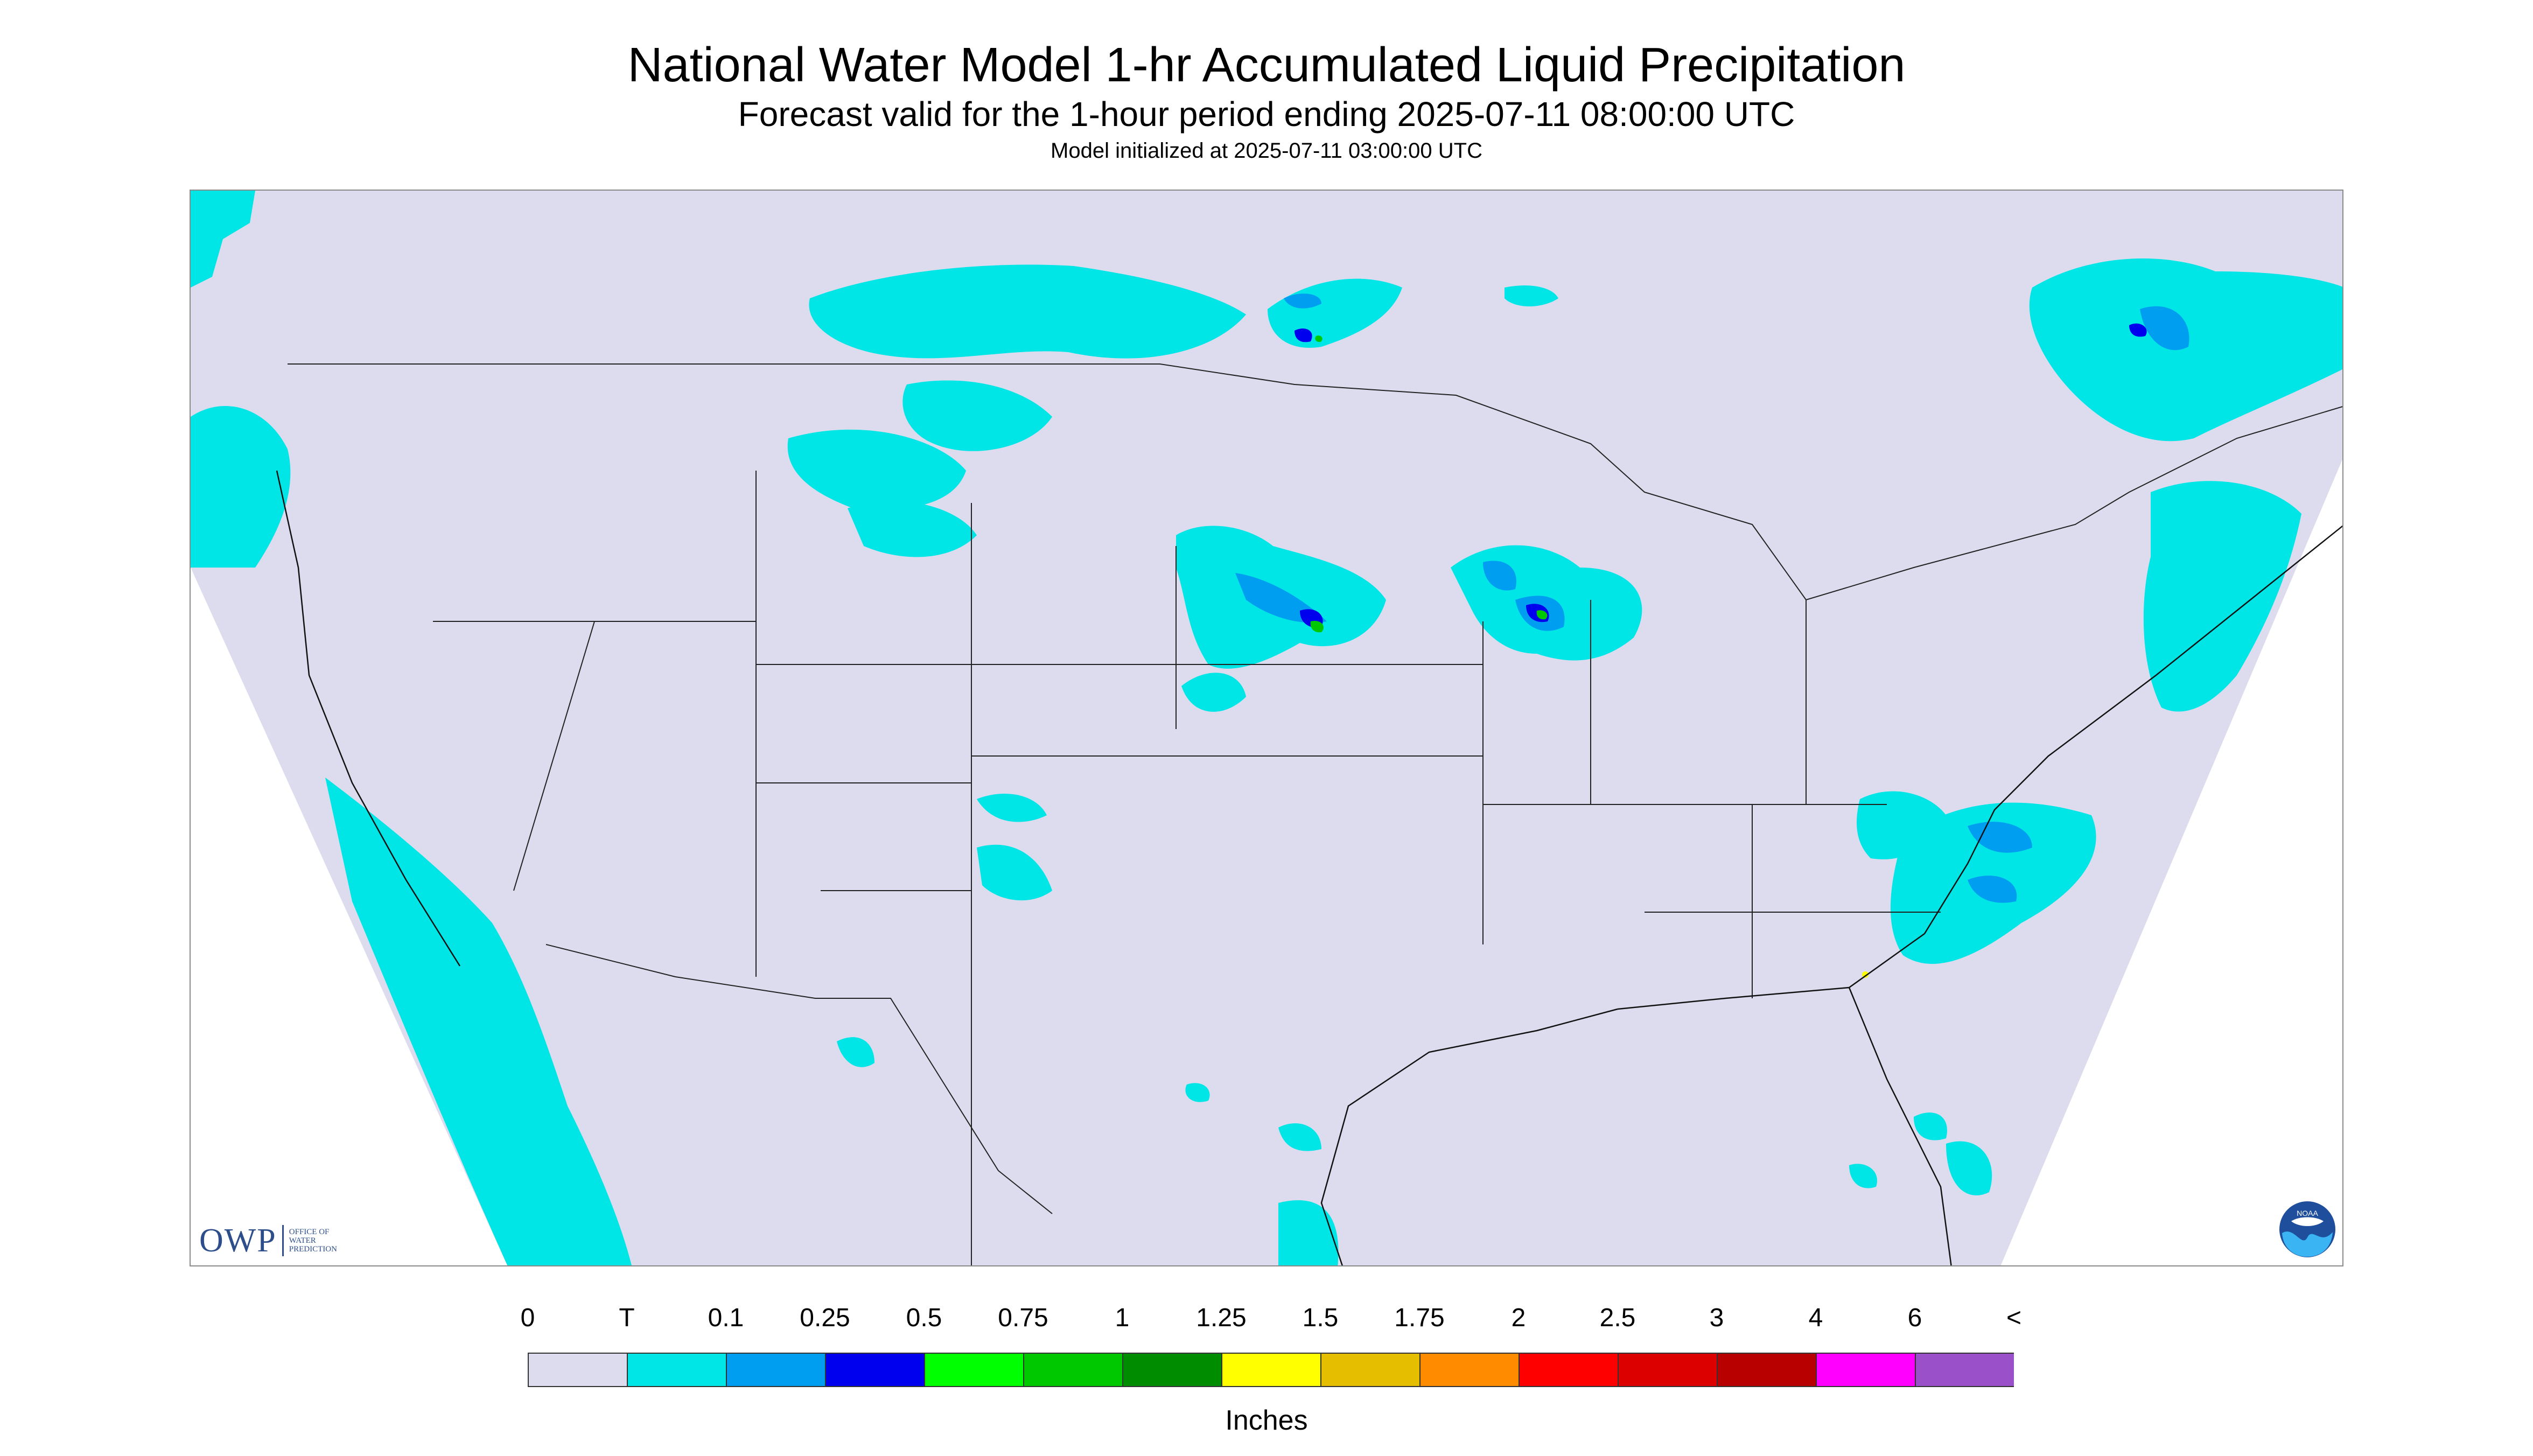 This screenshot has height=1456, width=2533. Describe the element at coordinates (1866, 974) in the screenshot. I see `precip-peak-spot` at that location.